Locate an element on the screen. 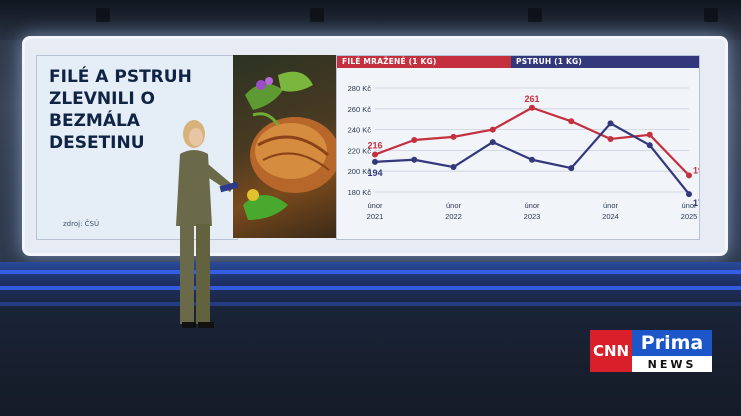 This screenshot has height=416, width=741. presenter-figure is located at coordinates (207, 224).